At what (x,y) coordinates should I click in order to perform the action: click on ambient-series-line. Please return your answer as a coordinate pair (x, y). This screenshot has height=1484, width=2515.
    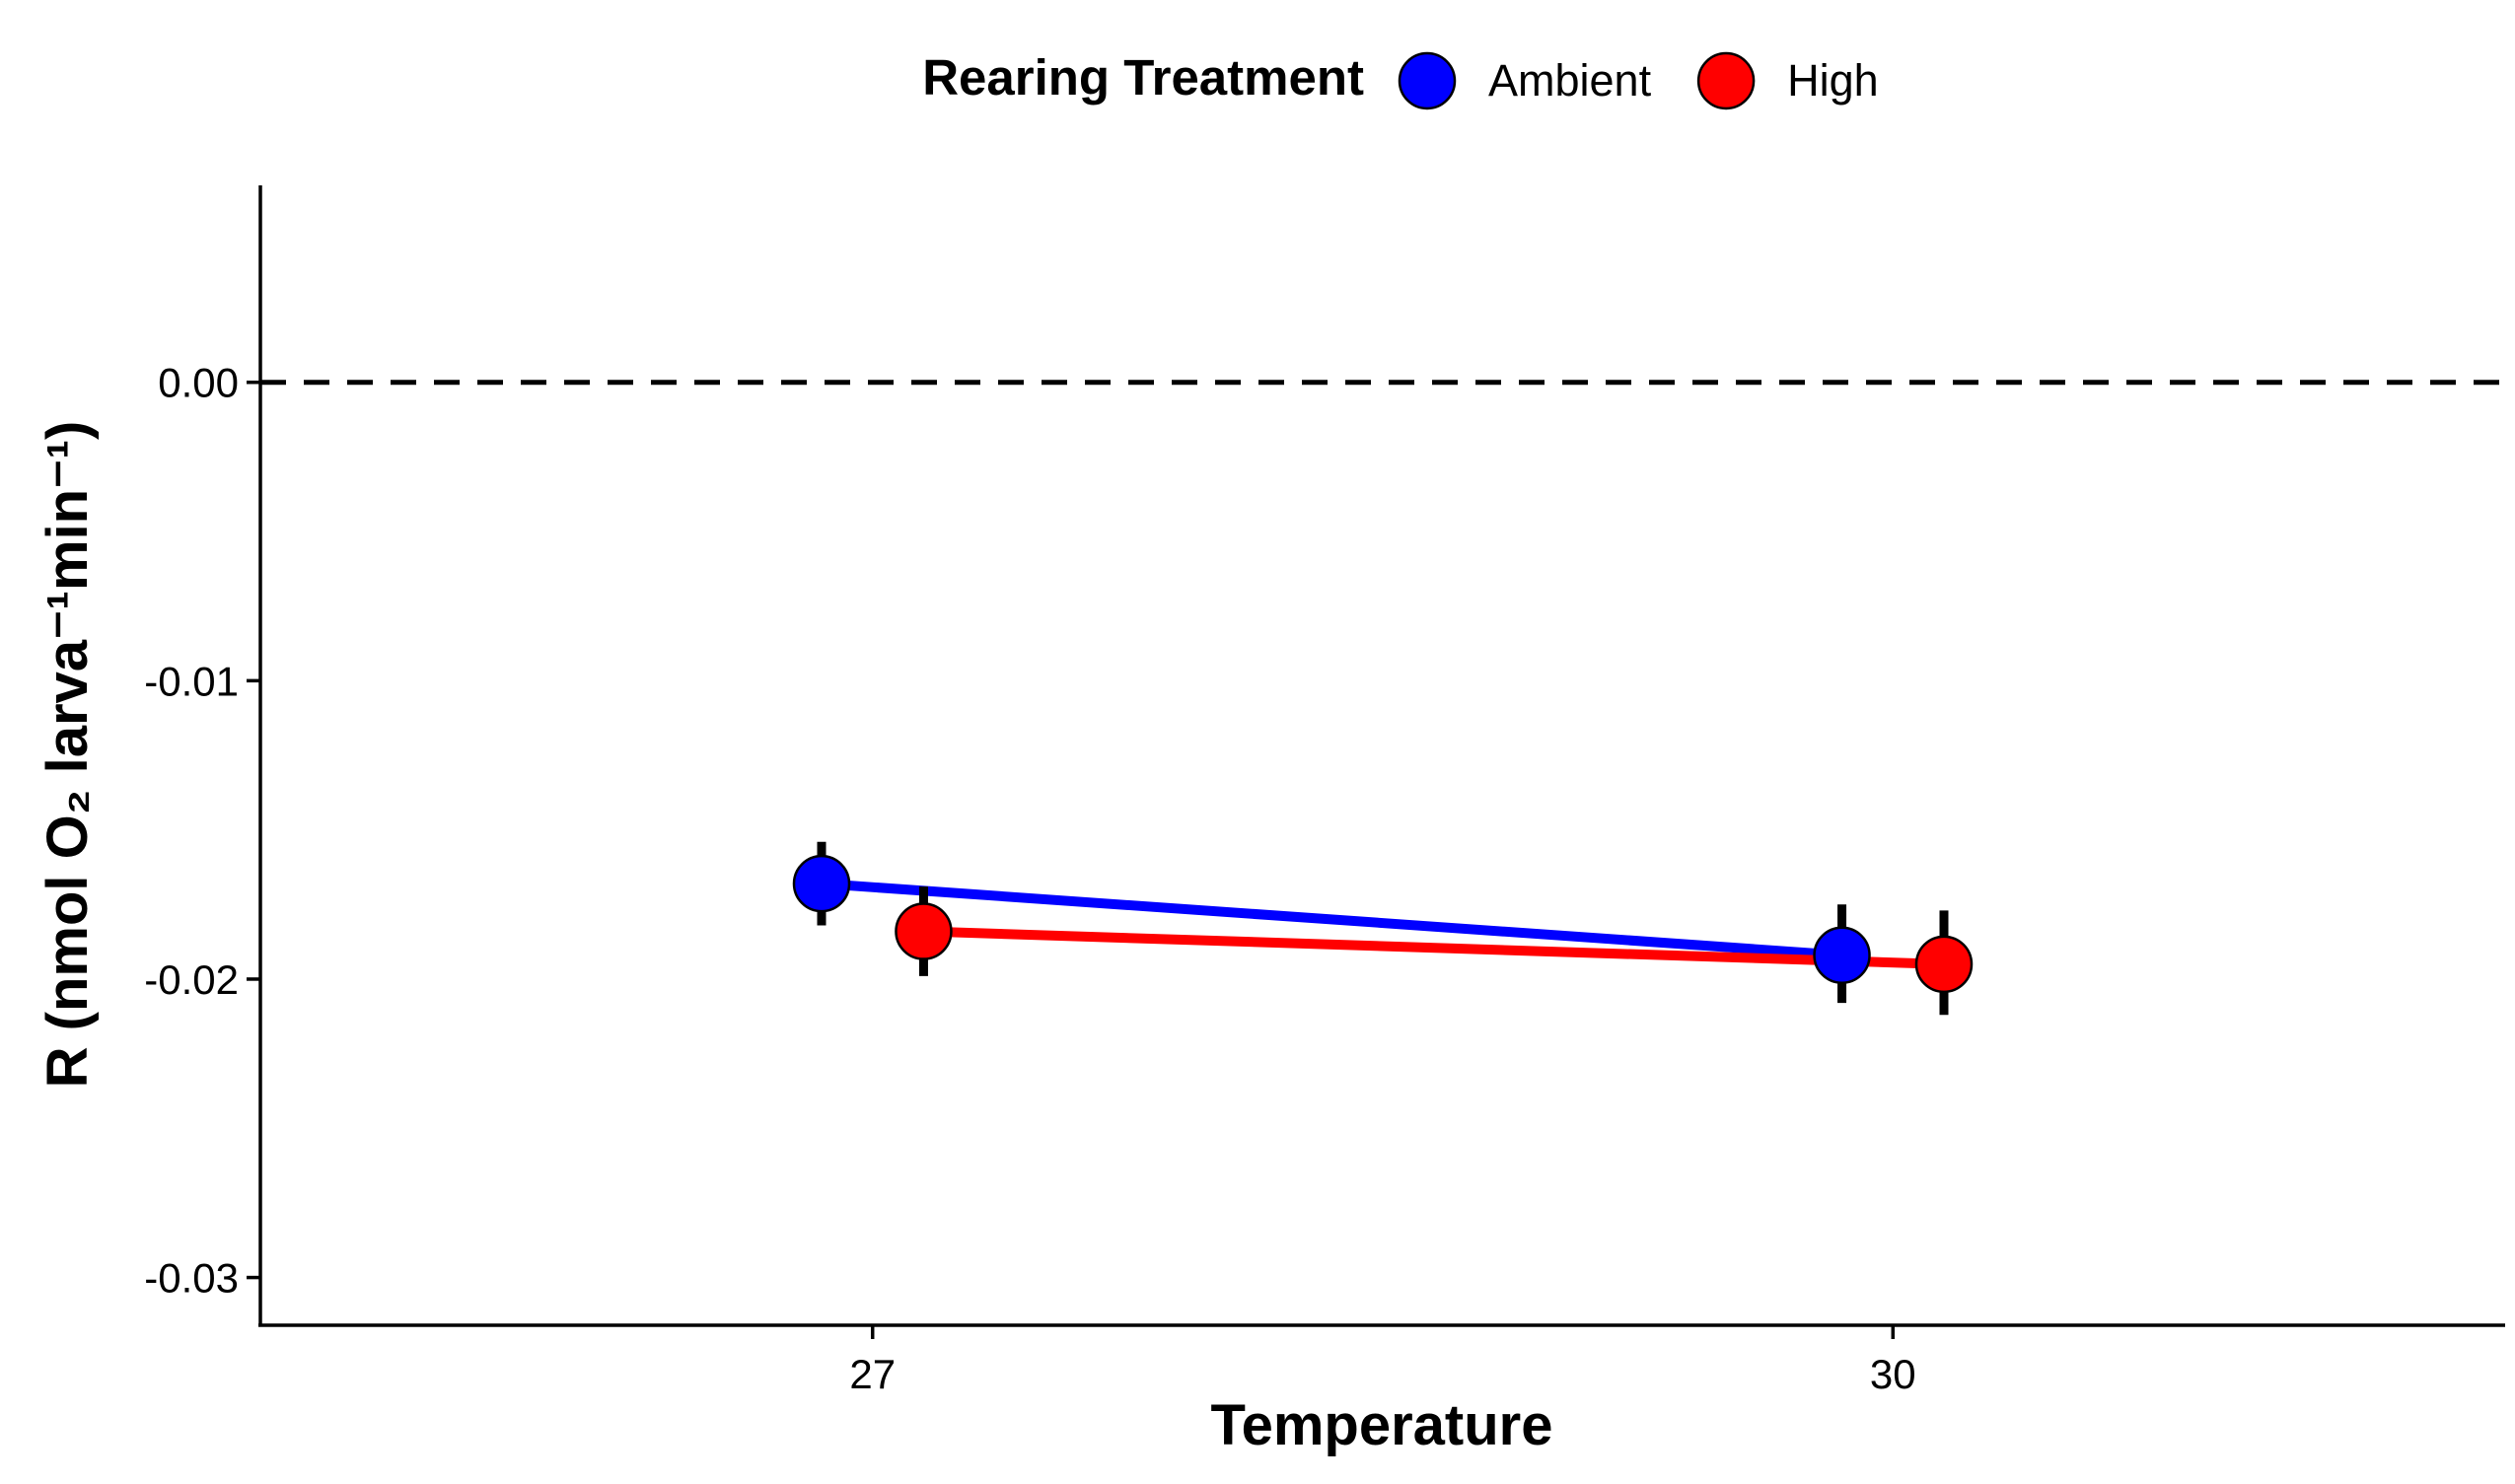
    Looking at the image, I should click on (1331, 919).